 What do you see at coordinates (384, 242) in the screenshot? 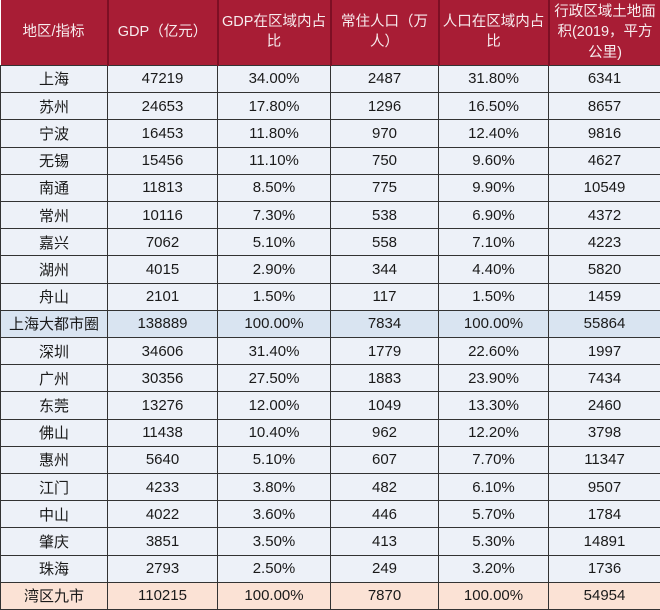
I see `population-cell: 558` at bounding box center [384, 242].